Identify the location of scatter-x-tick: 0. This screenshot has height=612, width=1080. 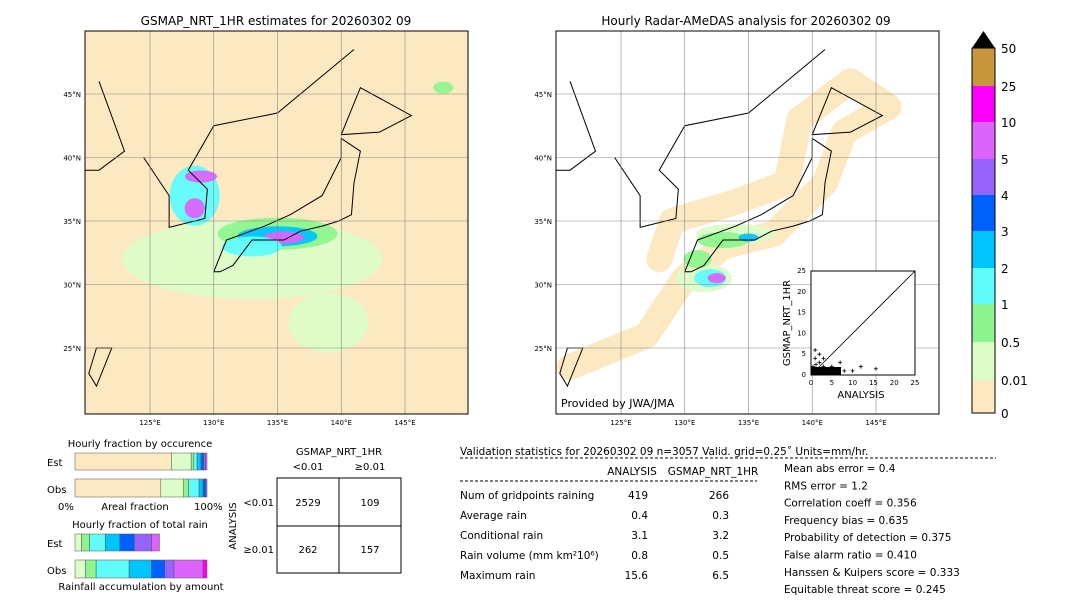
(811, 383).